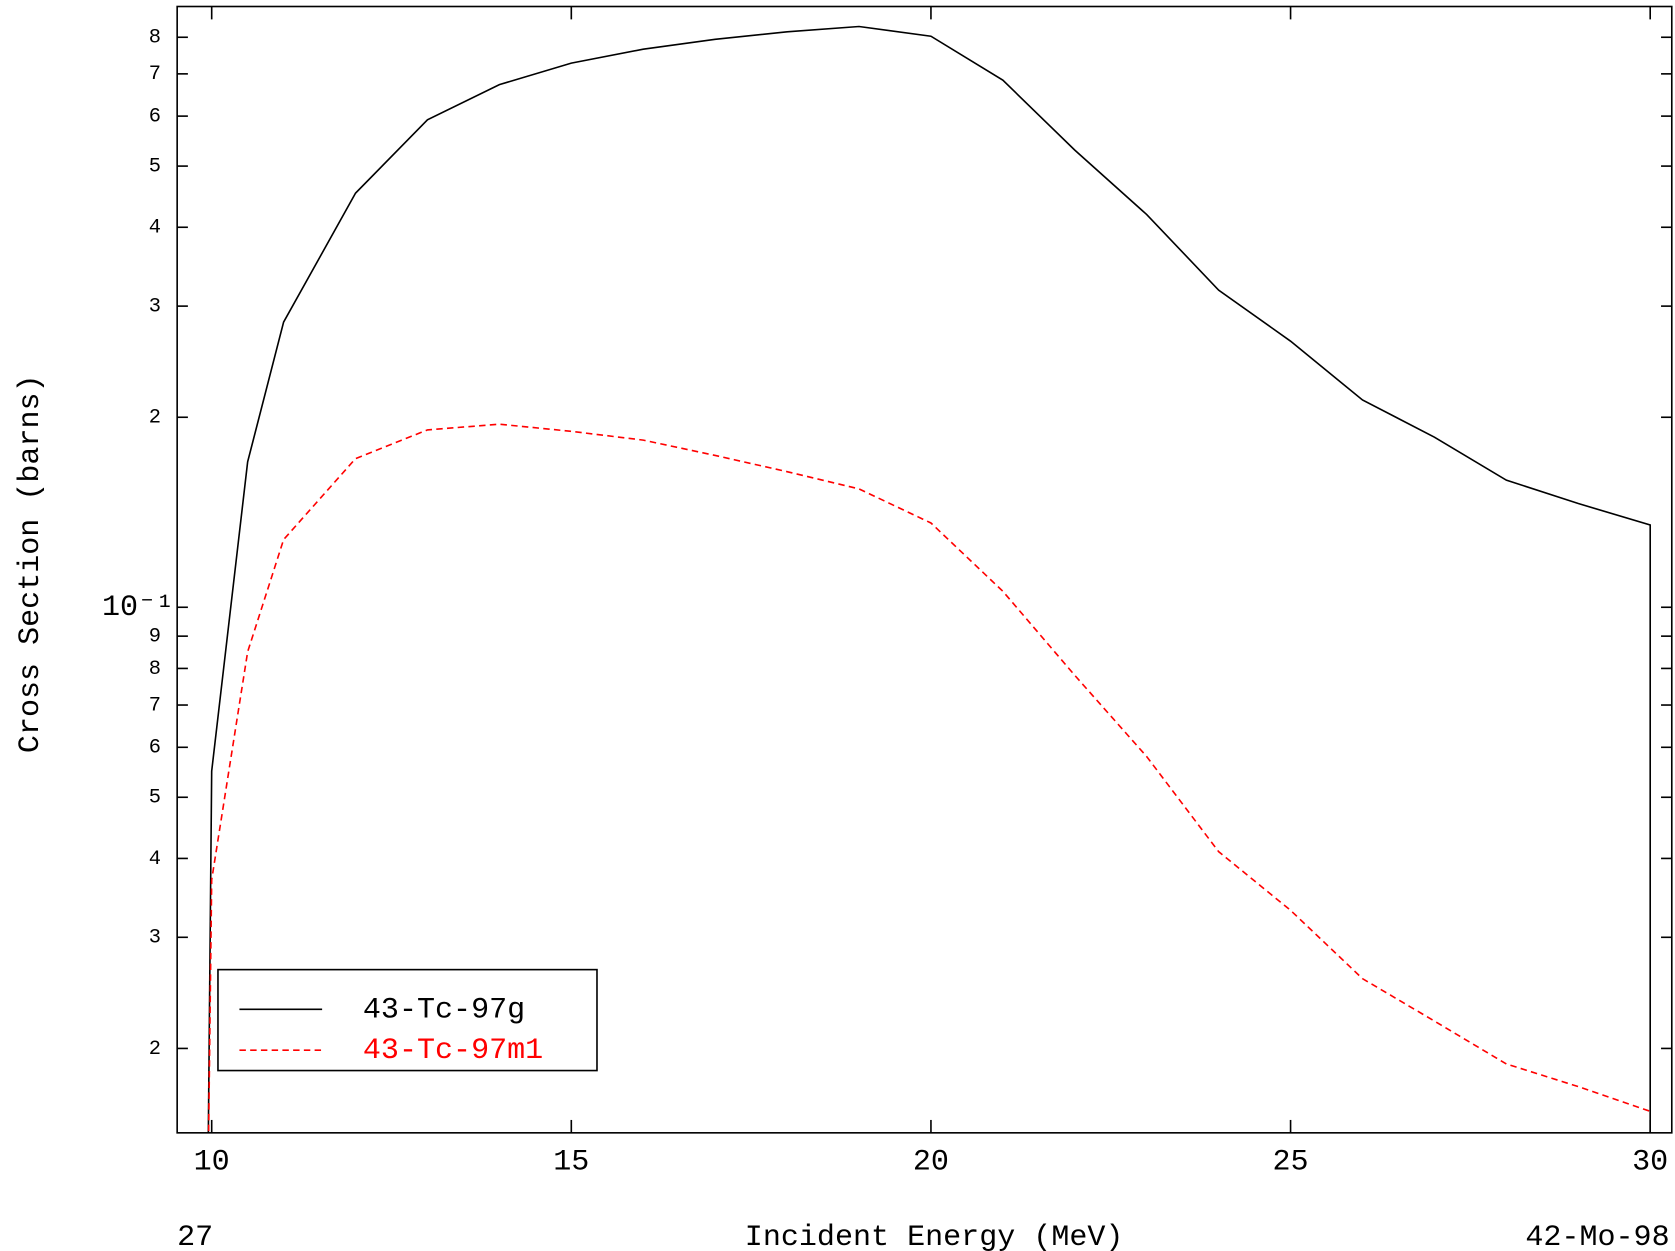 This screenshot has width=1675, height=1251. Describe the element at coordinates (1291, 1163) in the screenshot. I see `x-tick-label: 25` at that location.